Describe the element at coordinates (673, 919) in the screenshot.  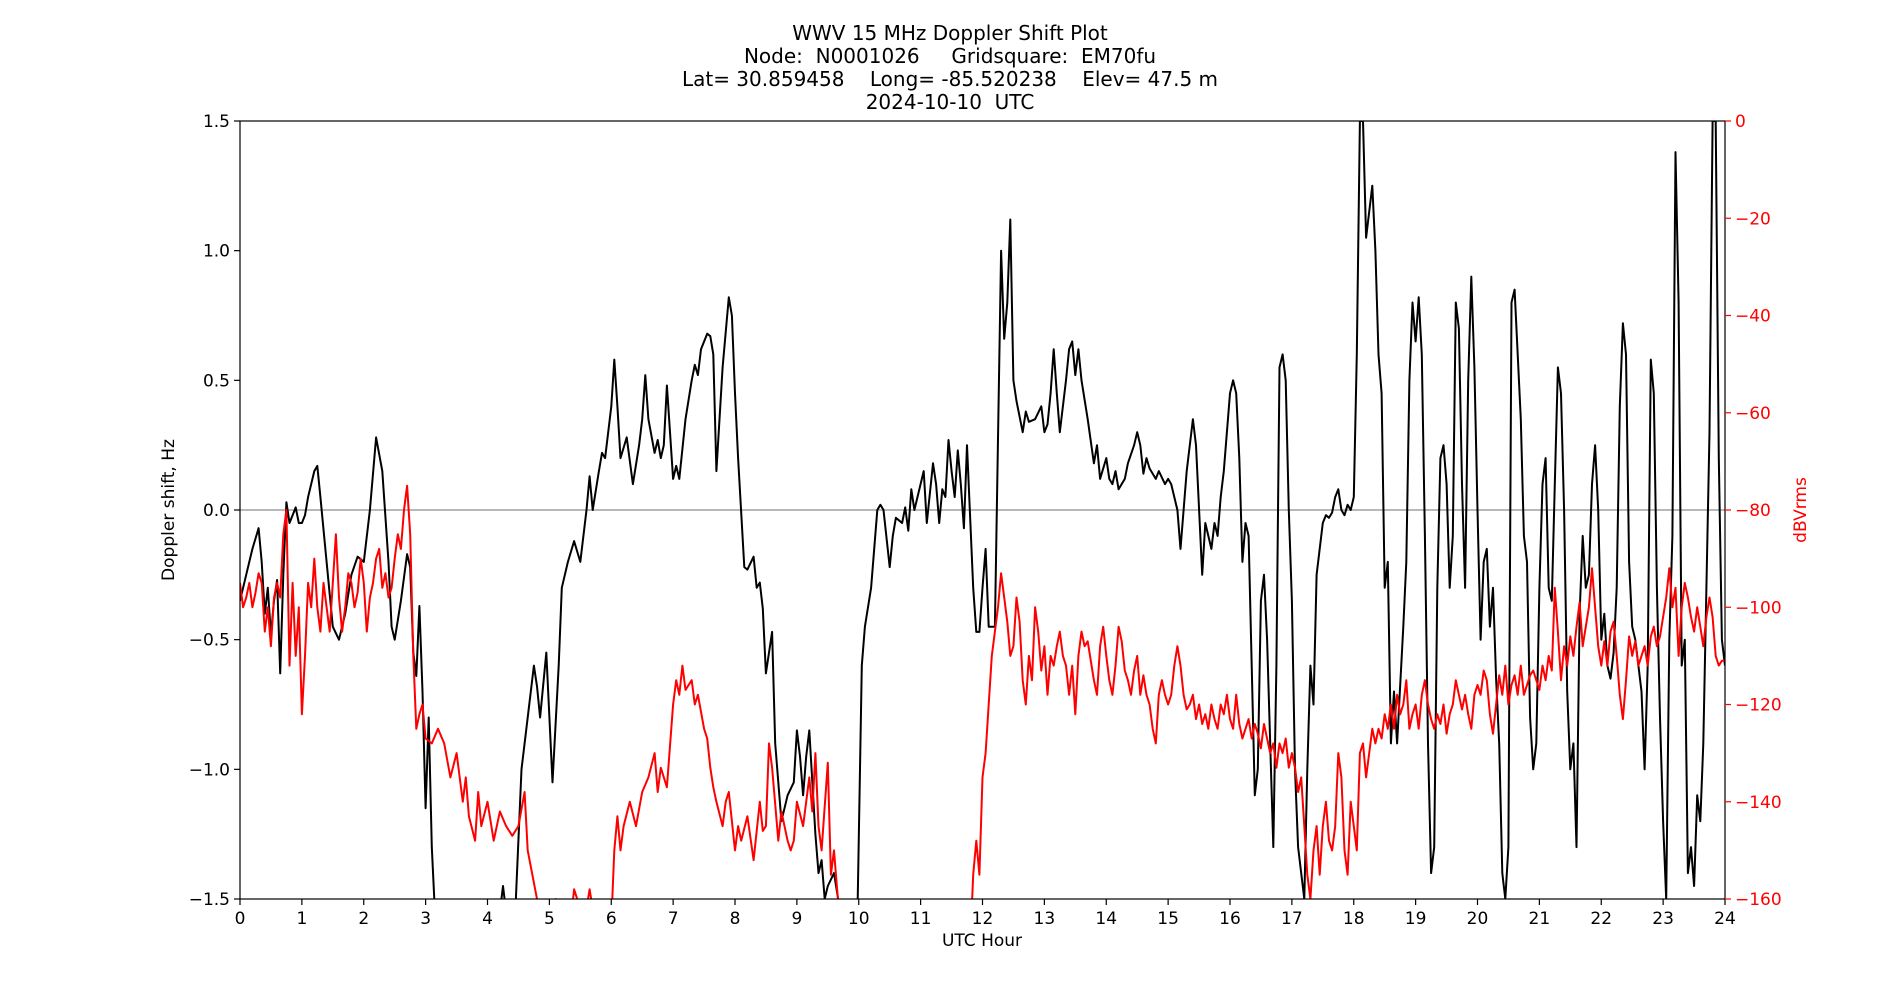
I see `x-tick-label: 7` at that location.